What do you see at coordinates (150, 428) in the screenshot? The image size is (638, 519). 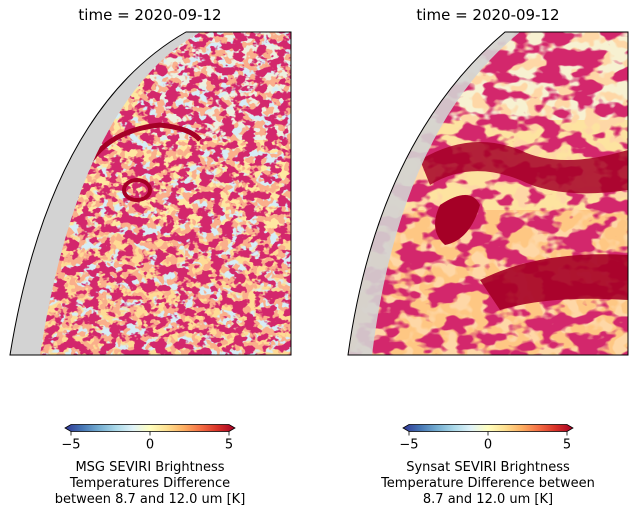 I see `left-colorbar-bar` at bounding box center [150, 428].